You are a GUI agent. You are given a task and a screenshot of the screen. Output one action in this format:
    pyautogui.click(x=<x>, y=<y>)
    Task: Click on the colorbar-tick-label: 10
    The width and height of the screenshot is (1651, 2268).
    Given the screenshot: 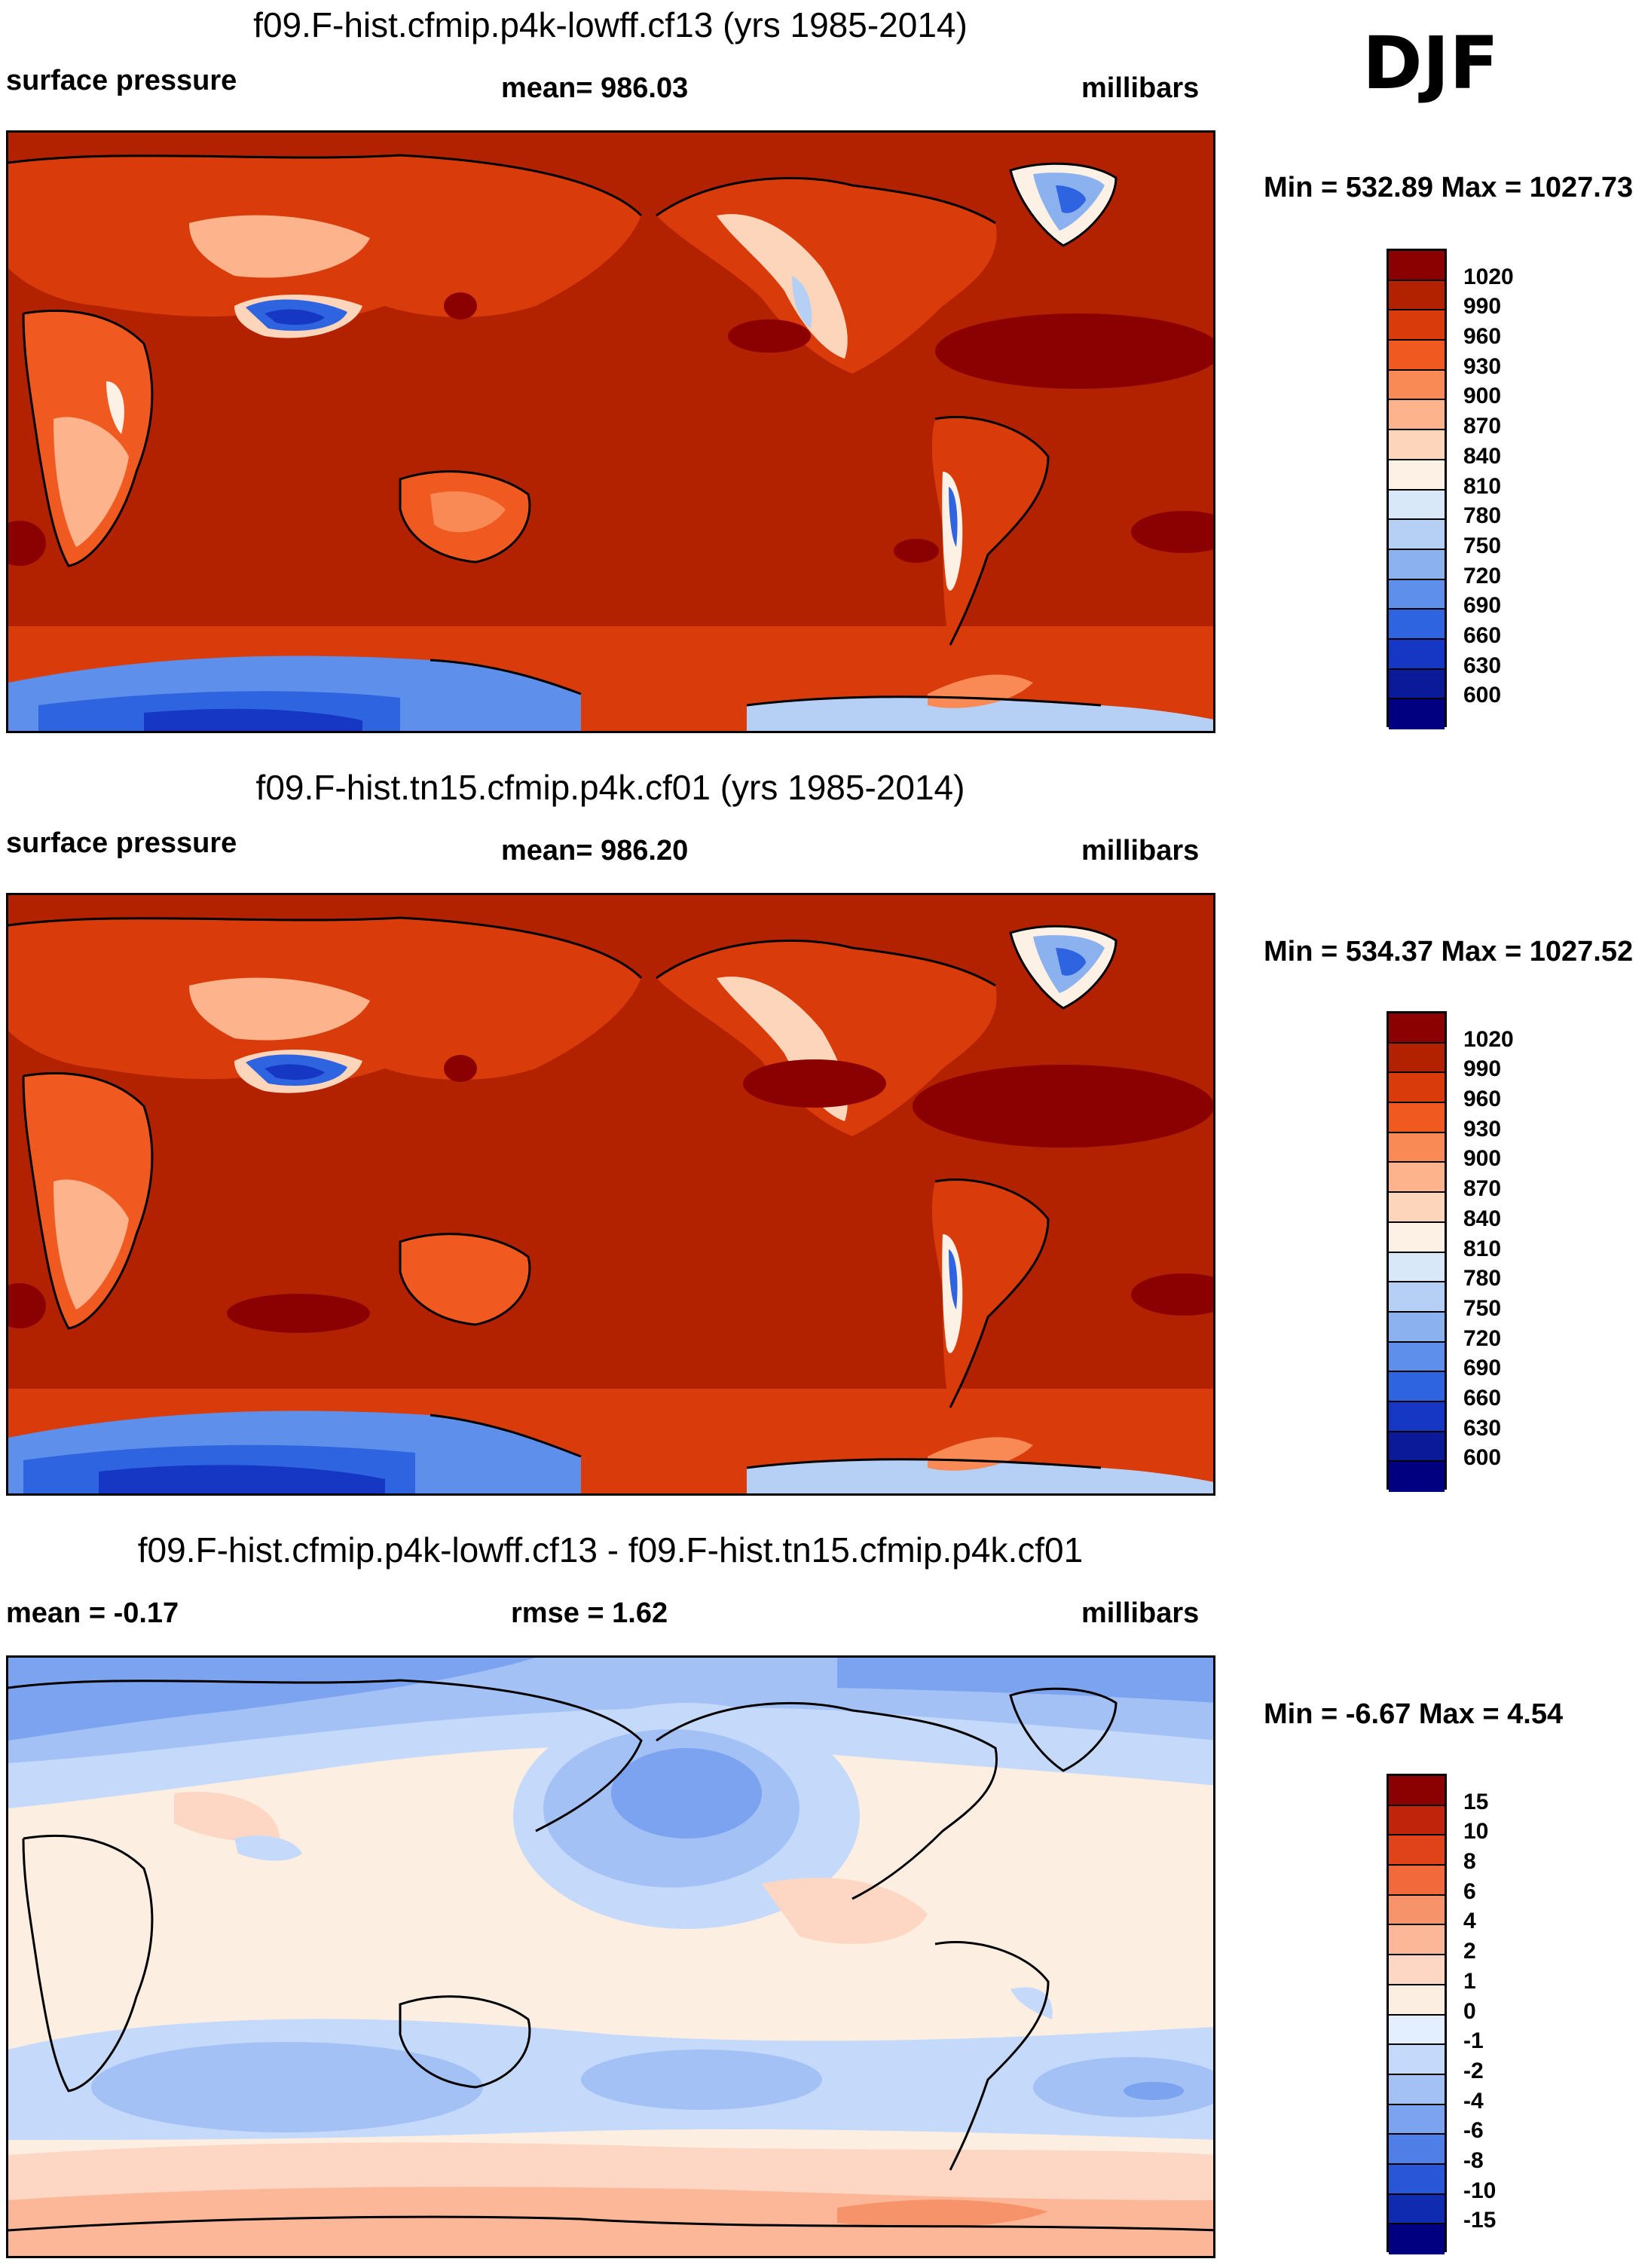 What is the action you would take?
    pyautogui.click(x=1476, y=1832)
    